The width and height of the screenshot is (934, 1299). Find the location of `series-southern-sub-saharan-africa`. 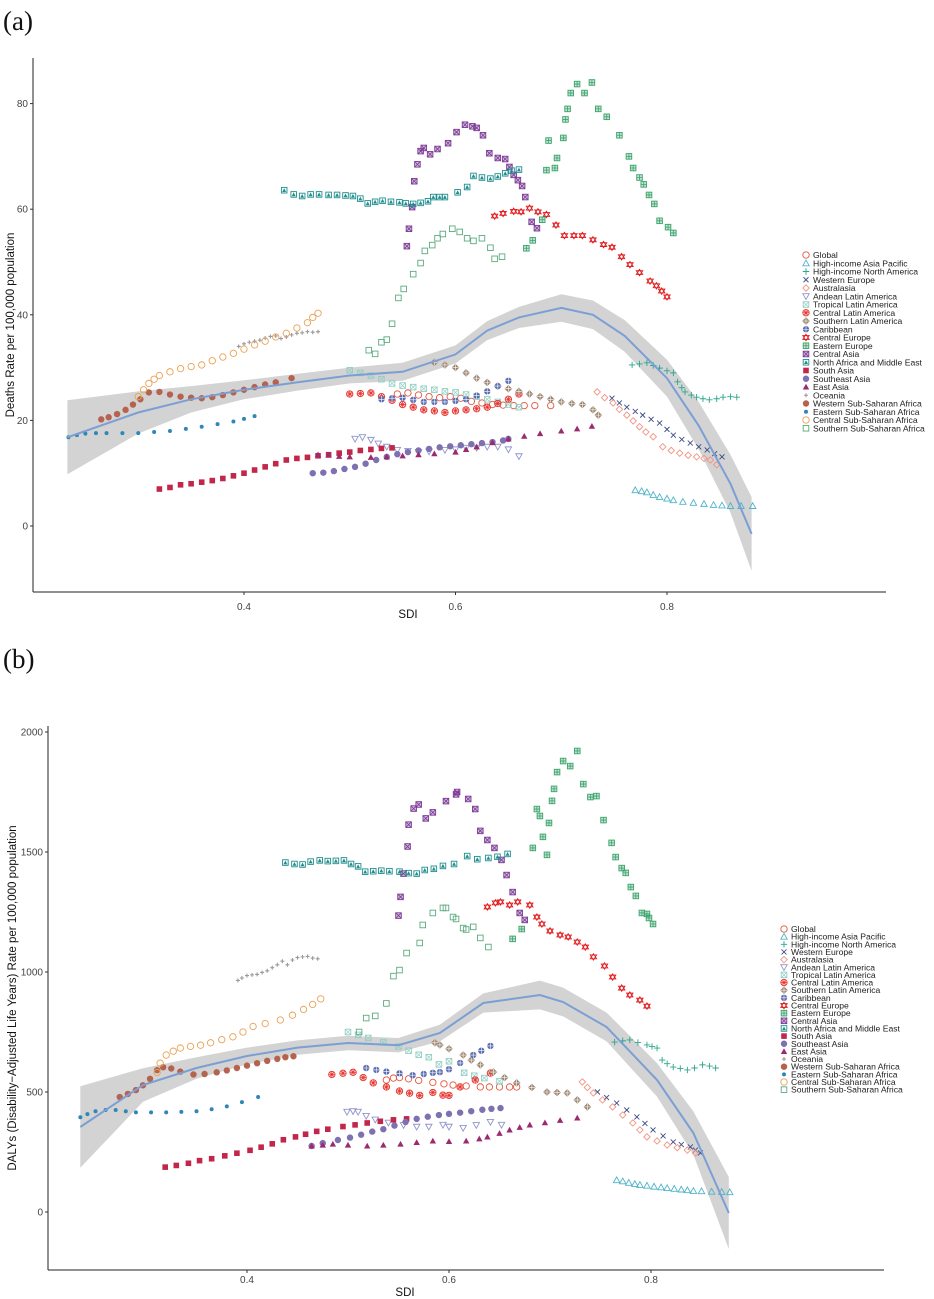

series-southern-sub-saharan-africa is located at coordinates (423, 970).